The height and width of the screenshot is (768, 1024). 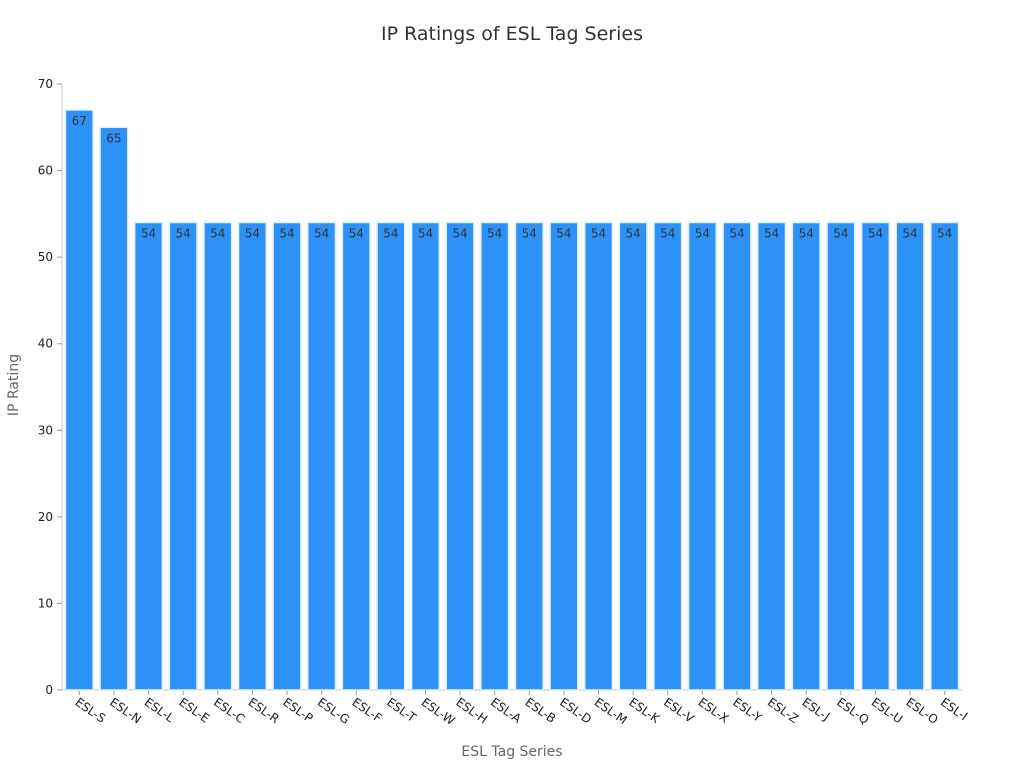 I want to click on bar-esl-r, so click(x=252, y=456).